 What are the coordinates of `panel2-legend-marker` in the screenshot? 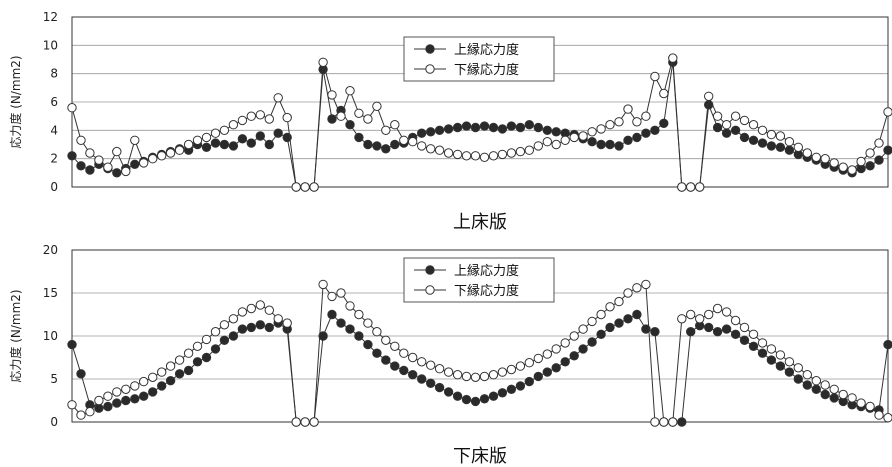 It's located at (430, 270).